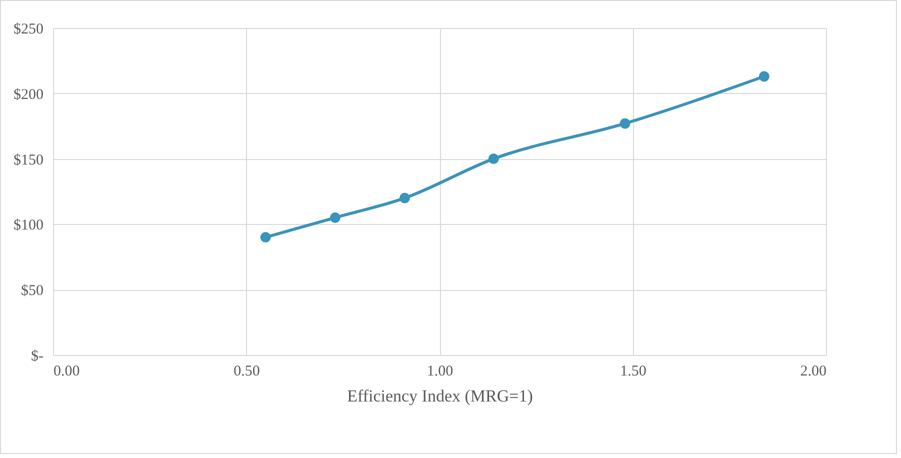 The image size is (901, 458). Describe the element at coordinates (37, 356) in the screenshot. I see `y-tick-label: $-` at that location.